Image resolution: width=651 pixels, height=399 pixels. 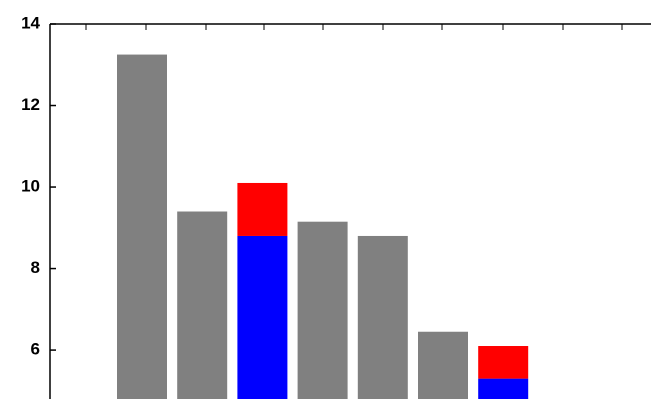 What do you see at coordinates (35, 267) in the screenshot?
I see `y-tick-label: 8` at bounding box center [35, 267].